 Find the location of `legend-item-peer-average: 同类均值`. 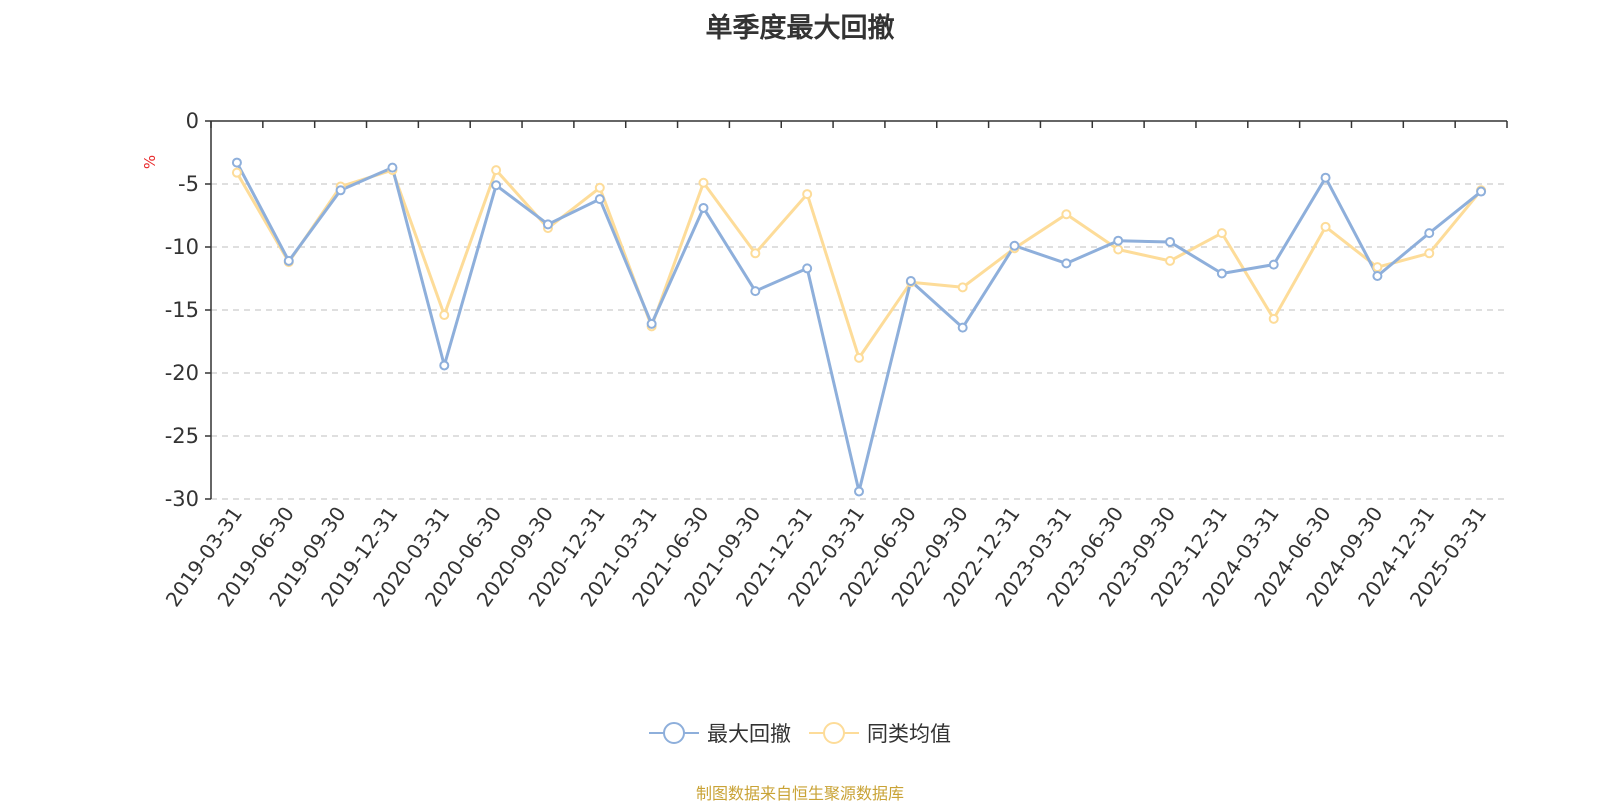

legend-item-peer-average: 同类均值 is located at coordinates (880, 733).